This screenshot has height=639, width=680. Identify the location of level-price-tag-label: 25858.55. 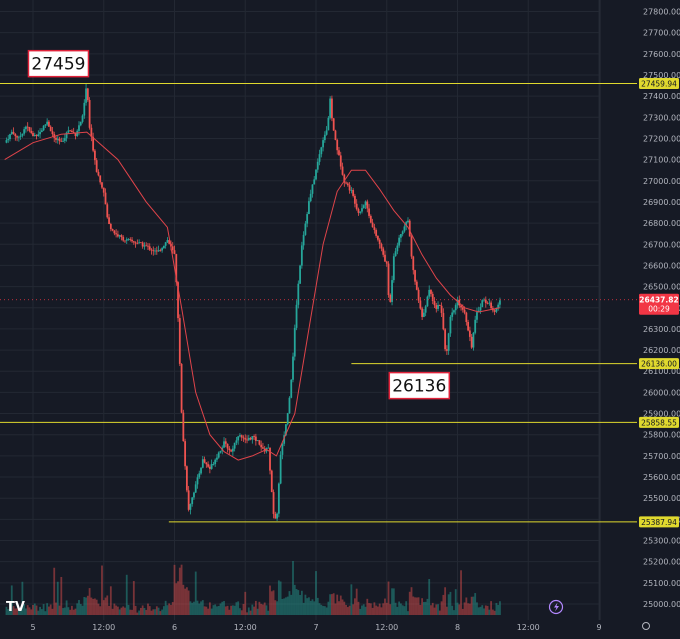
(659, 422).